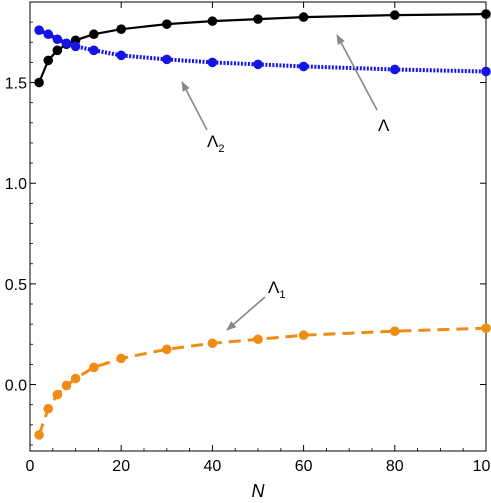  I want to click on annotation-arrow-lambda2, so click(194, 106).